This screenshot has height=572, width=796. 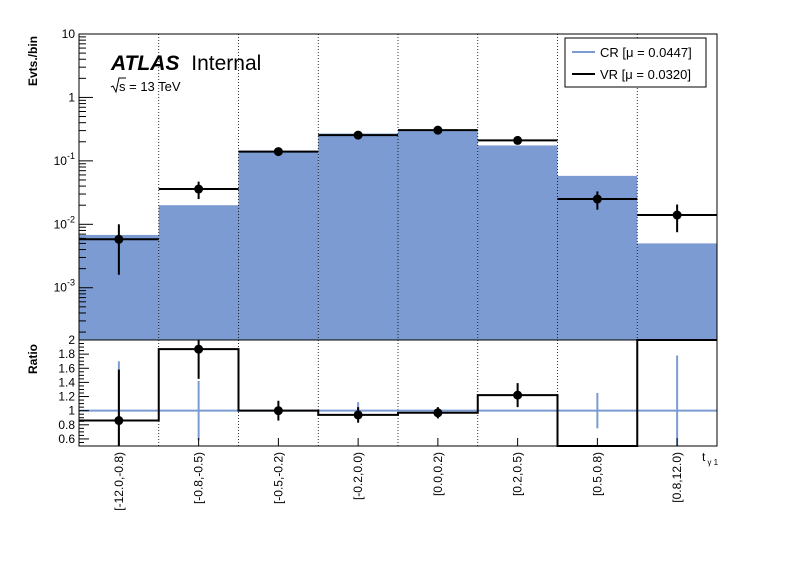 I want to click on ratio-tick-label: 1.2, so click(x=66, y=397).